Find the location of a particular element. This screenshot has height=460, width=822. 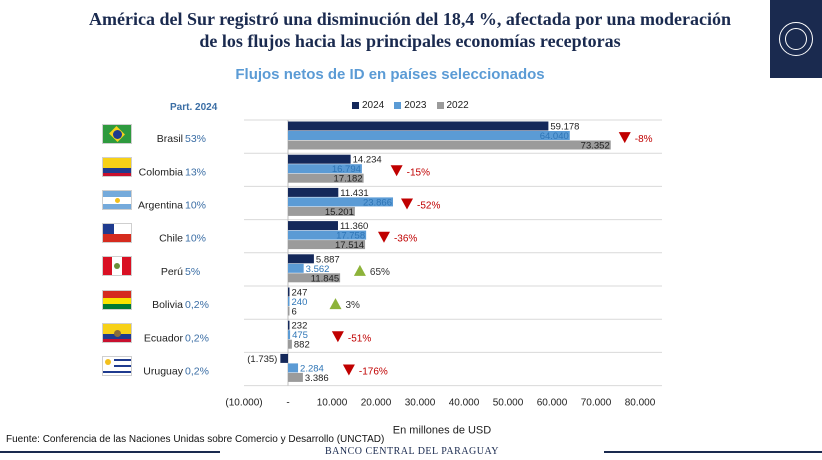

data-label-2024: 232 is located at coordinates (300, 326).